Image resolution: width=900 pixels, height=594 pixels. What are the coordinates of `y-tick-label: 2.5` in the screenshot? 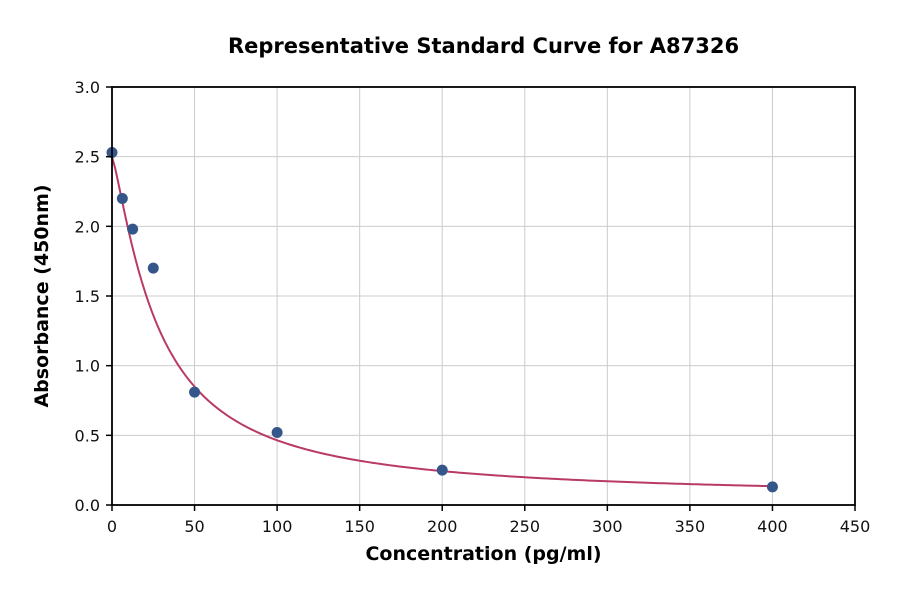 It's located at (87, 157).